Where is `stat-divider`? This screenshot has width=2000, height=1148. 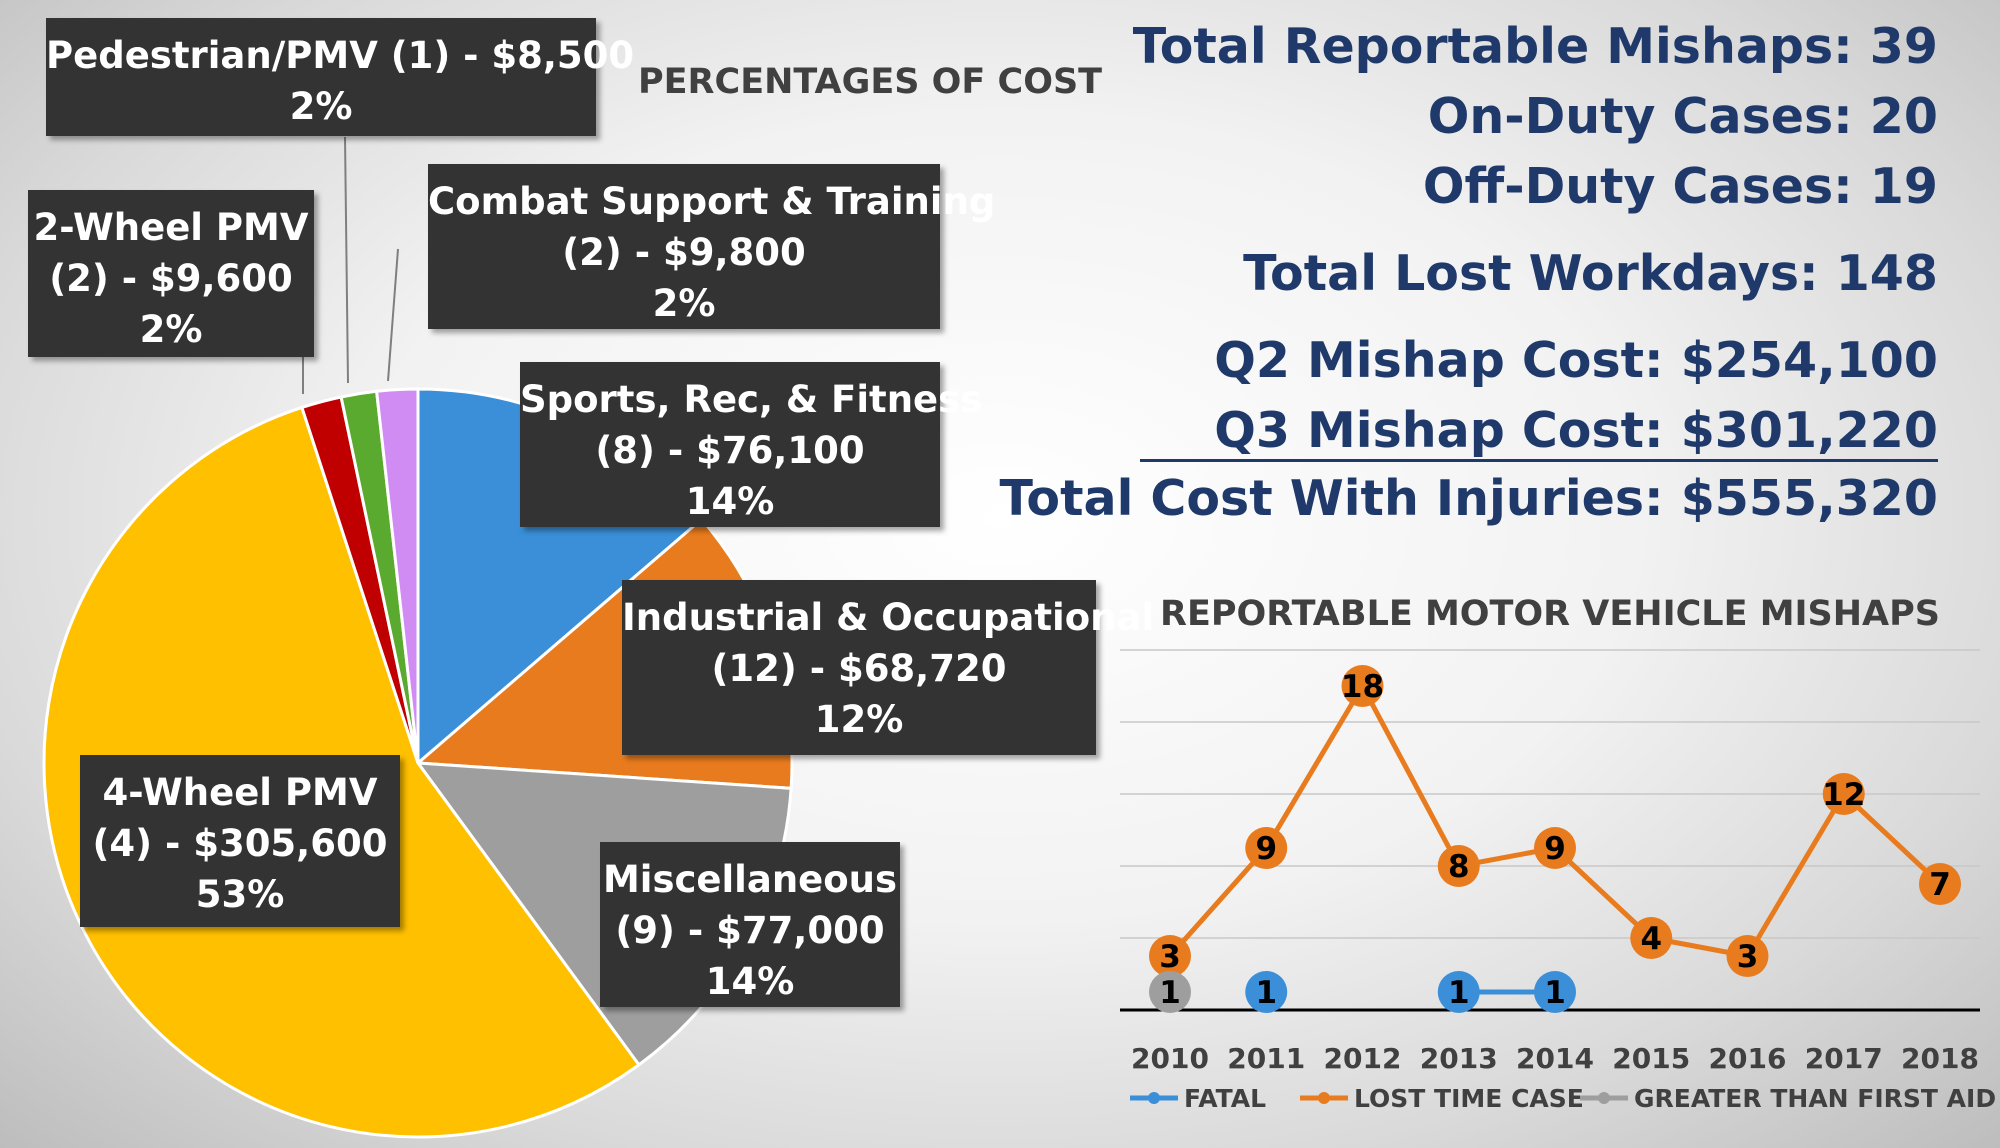
stat-divider is located at coordinates (1539, 460).